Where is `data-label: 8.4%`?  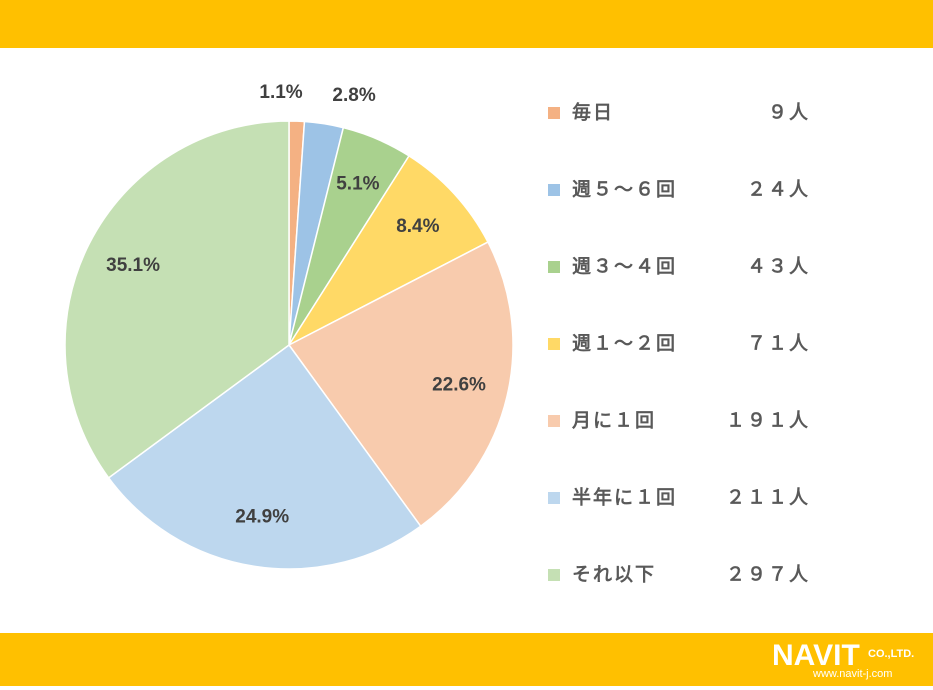
data-label: 8.4% is located at coordinates (417, 226).